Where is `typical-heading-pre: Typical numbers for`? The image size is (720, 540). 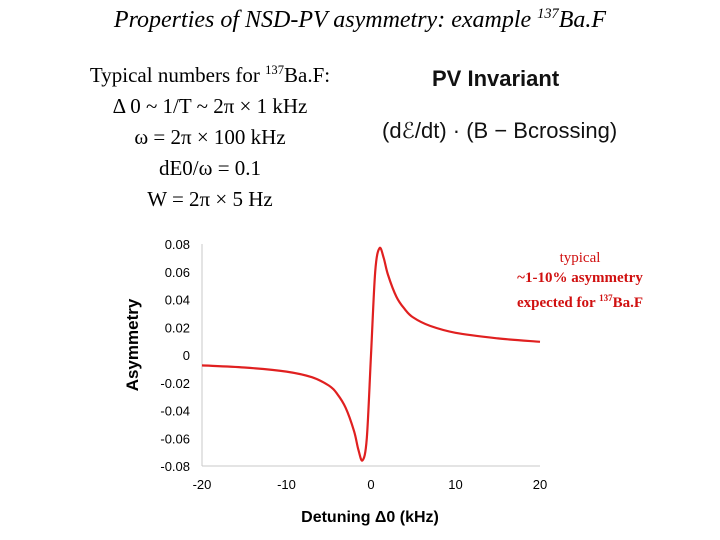
typical-heading-pre: Typical numbers for is located at coordinates (177, 75).